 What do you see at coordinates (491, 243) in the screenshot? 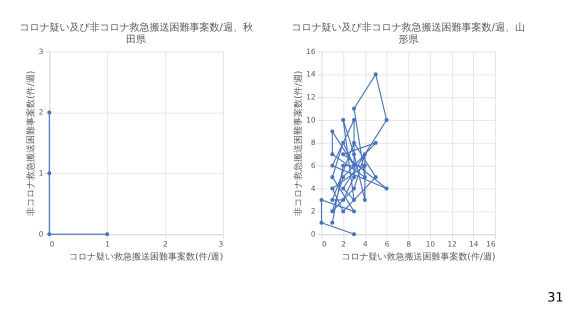
I see `x-tick-label: 16` at bounding box center [491, 243].